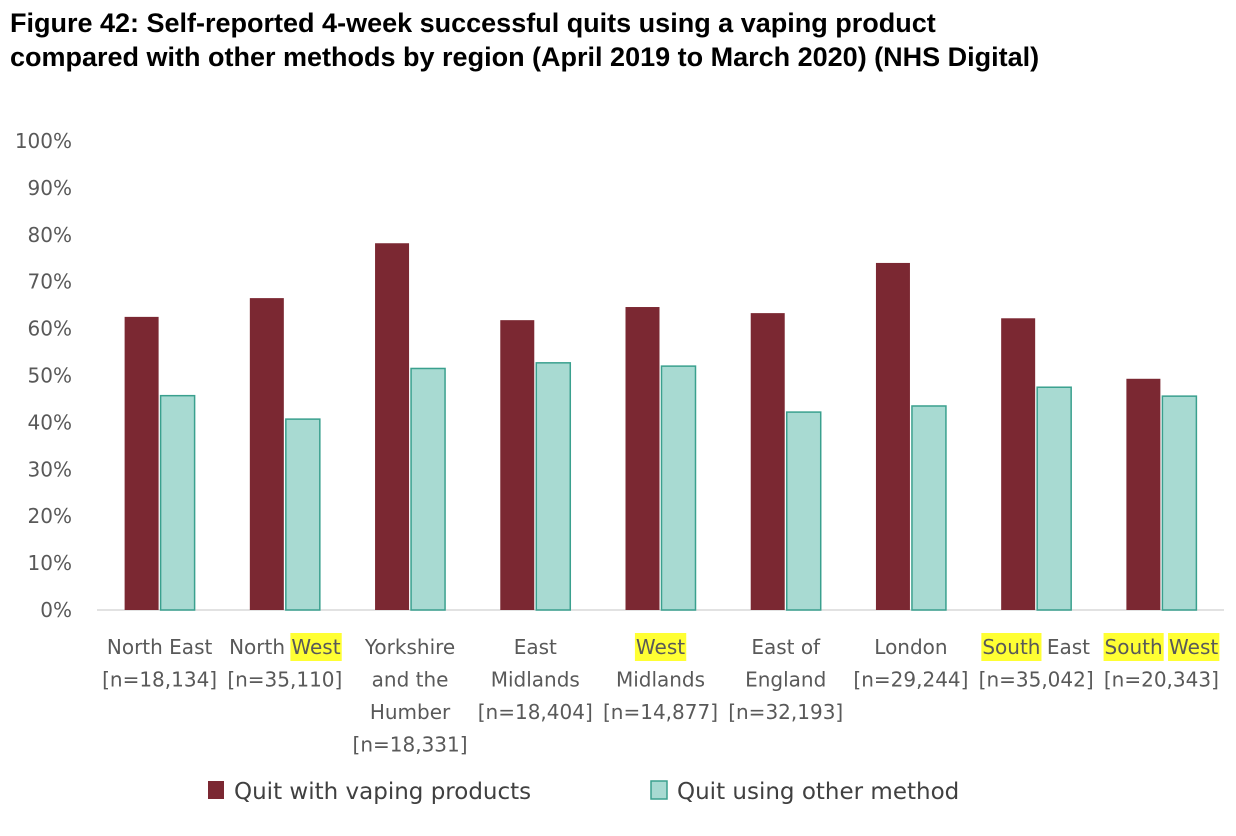  What do you see at coordinates (786, 647) in the screenshot?
I see `x-category-label-line: East of` at bounding box center [786, 647].